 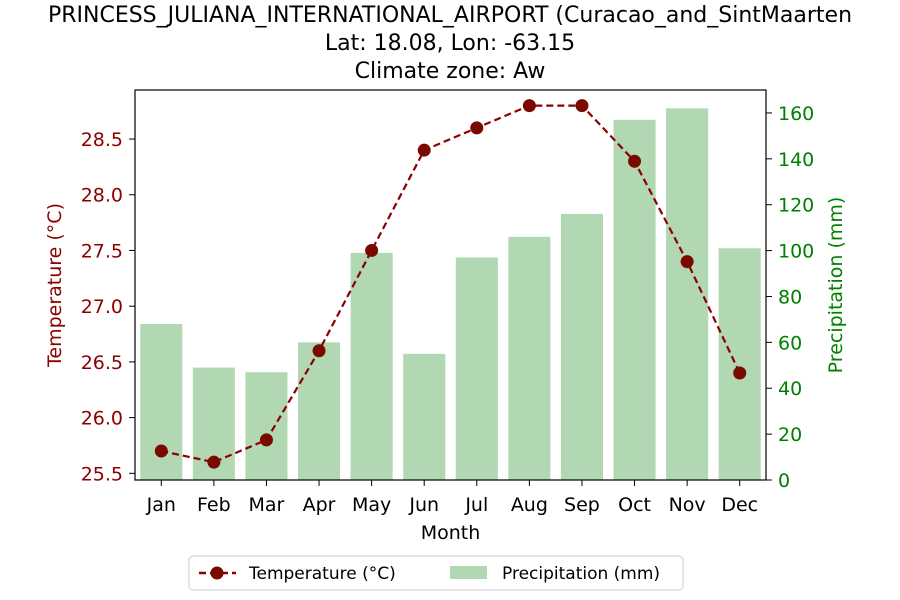 I want to click on x-tick-label: May, so click(x=371, y=505).